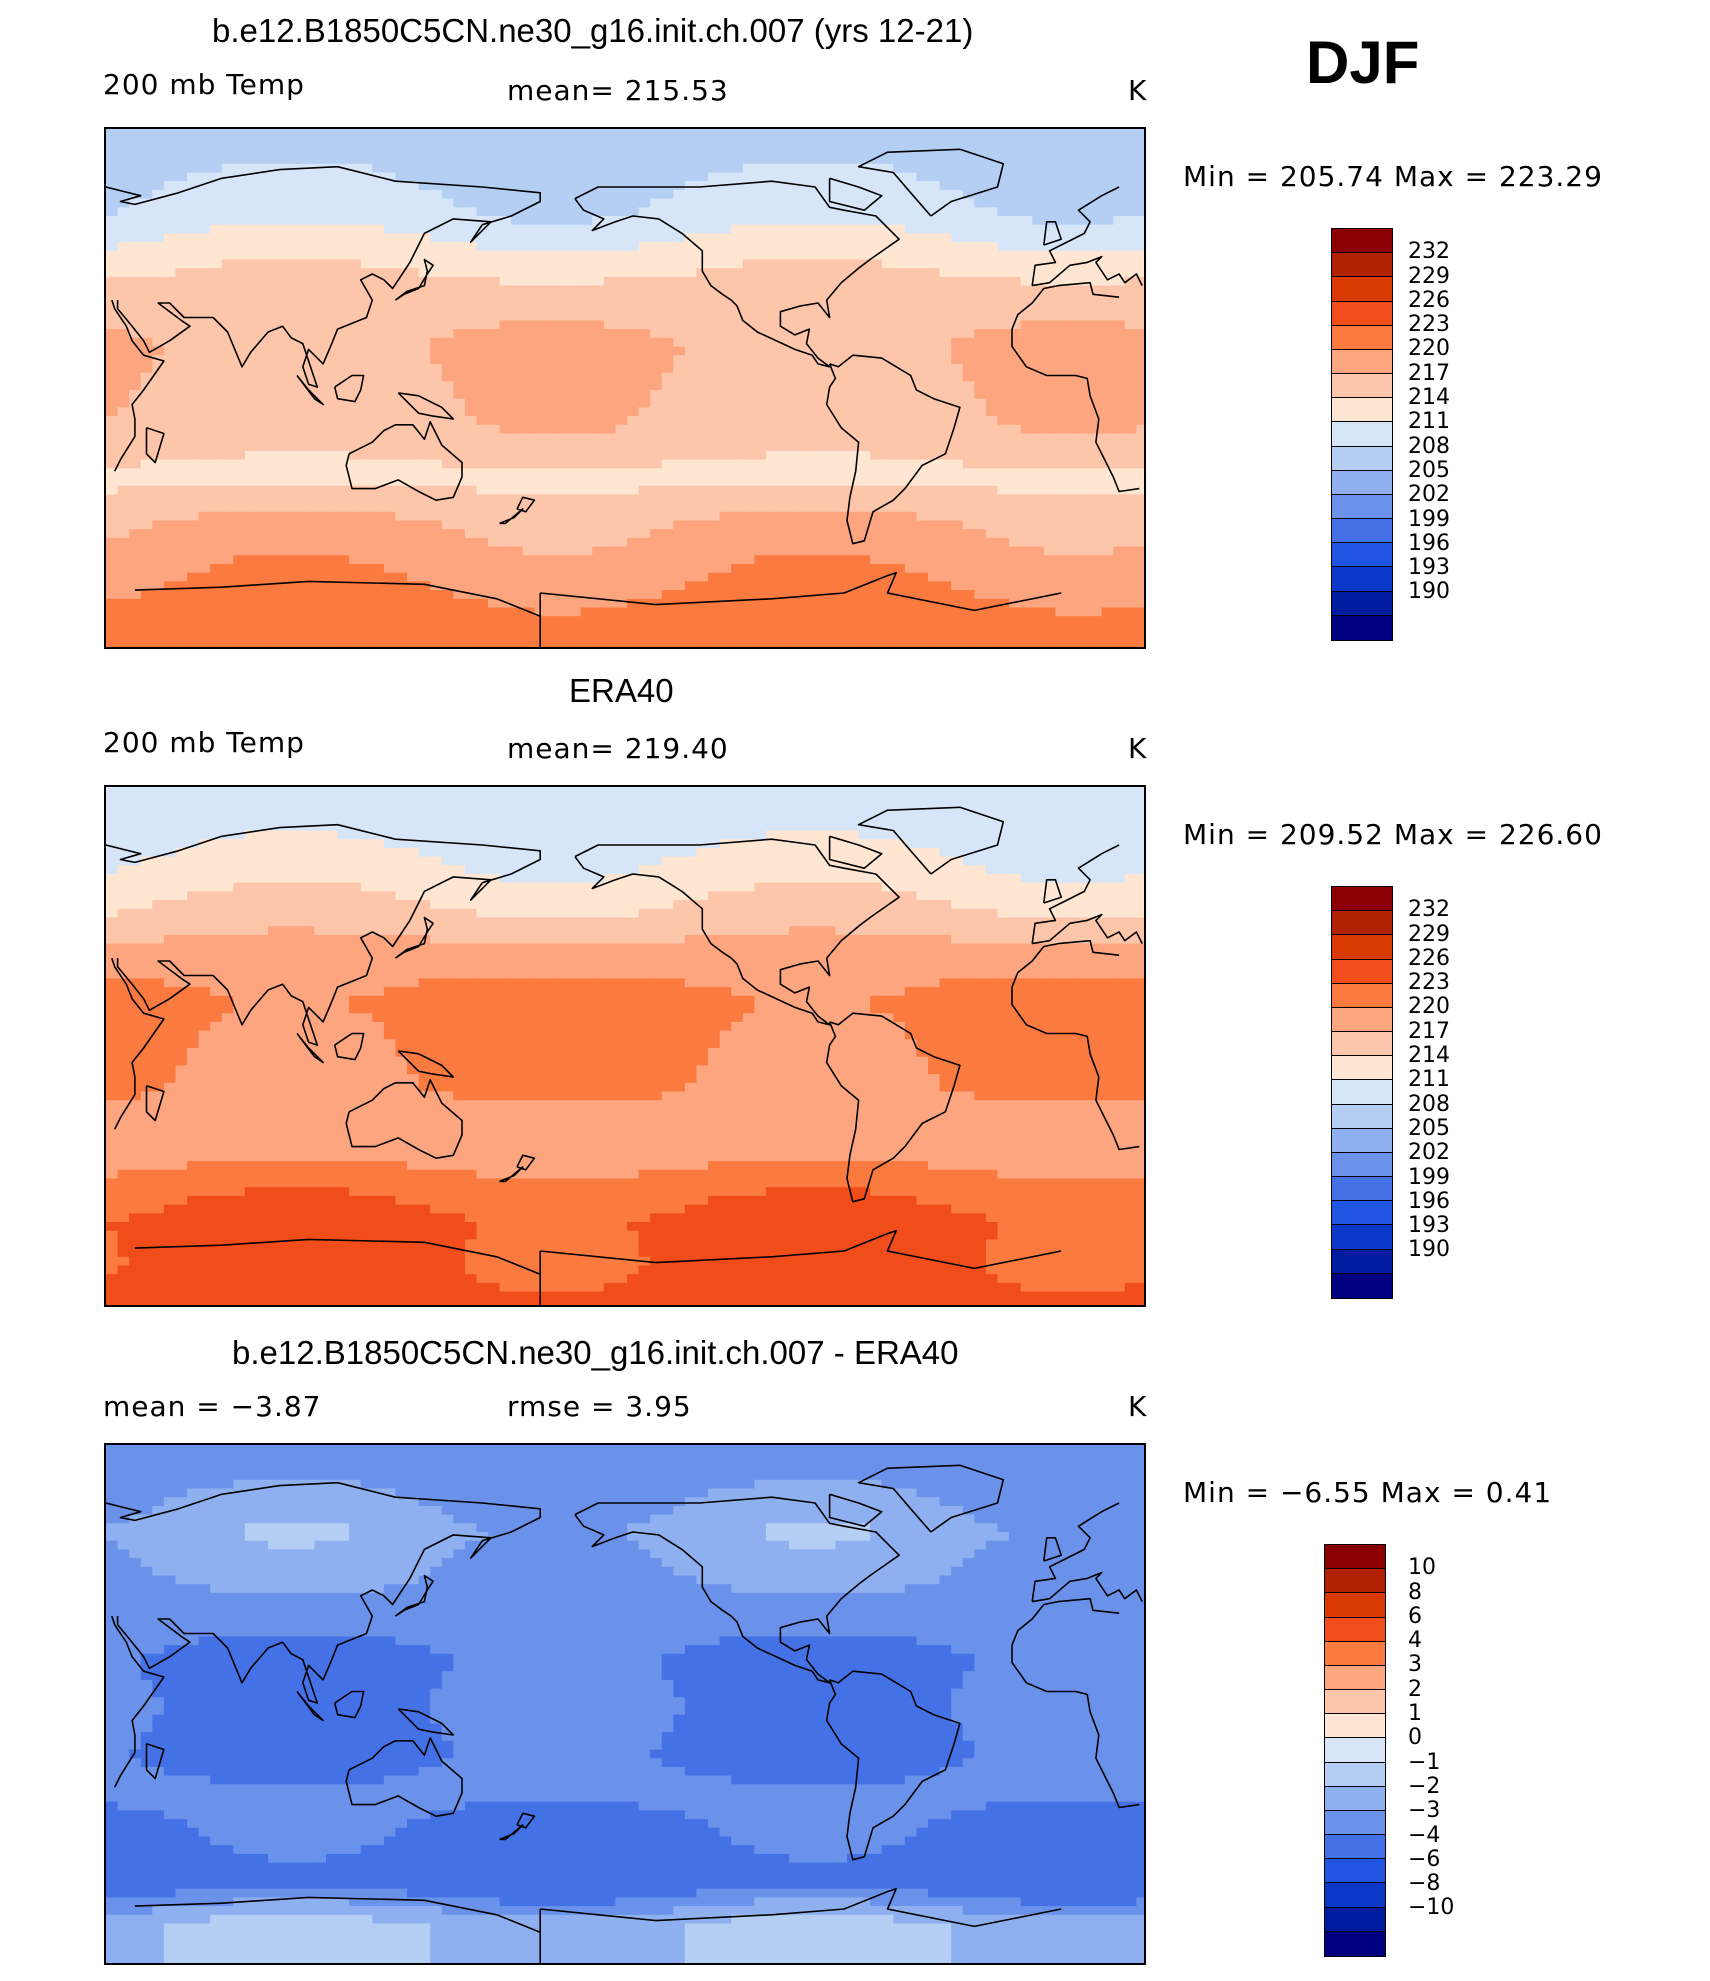 The width and height of the screenshot is (1710, 1981). Describe the element at coordinates (212, 1406) in the screenshot. I see `panel3-mean-label: mean = −3.87` at that location.